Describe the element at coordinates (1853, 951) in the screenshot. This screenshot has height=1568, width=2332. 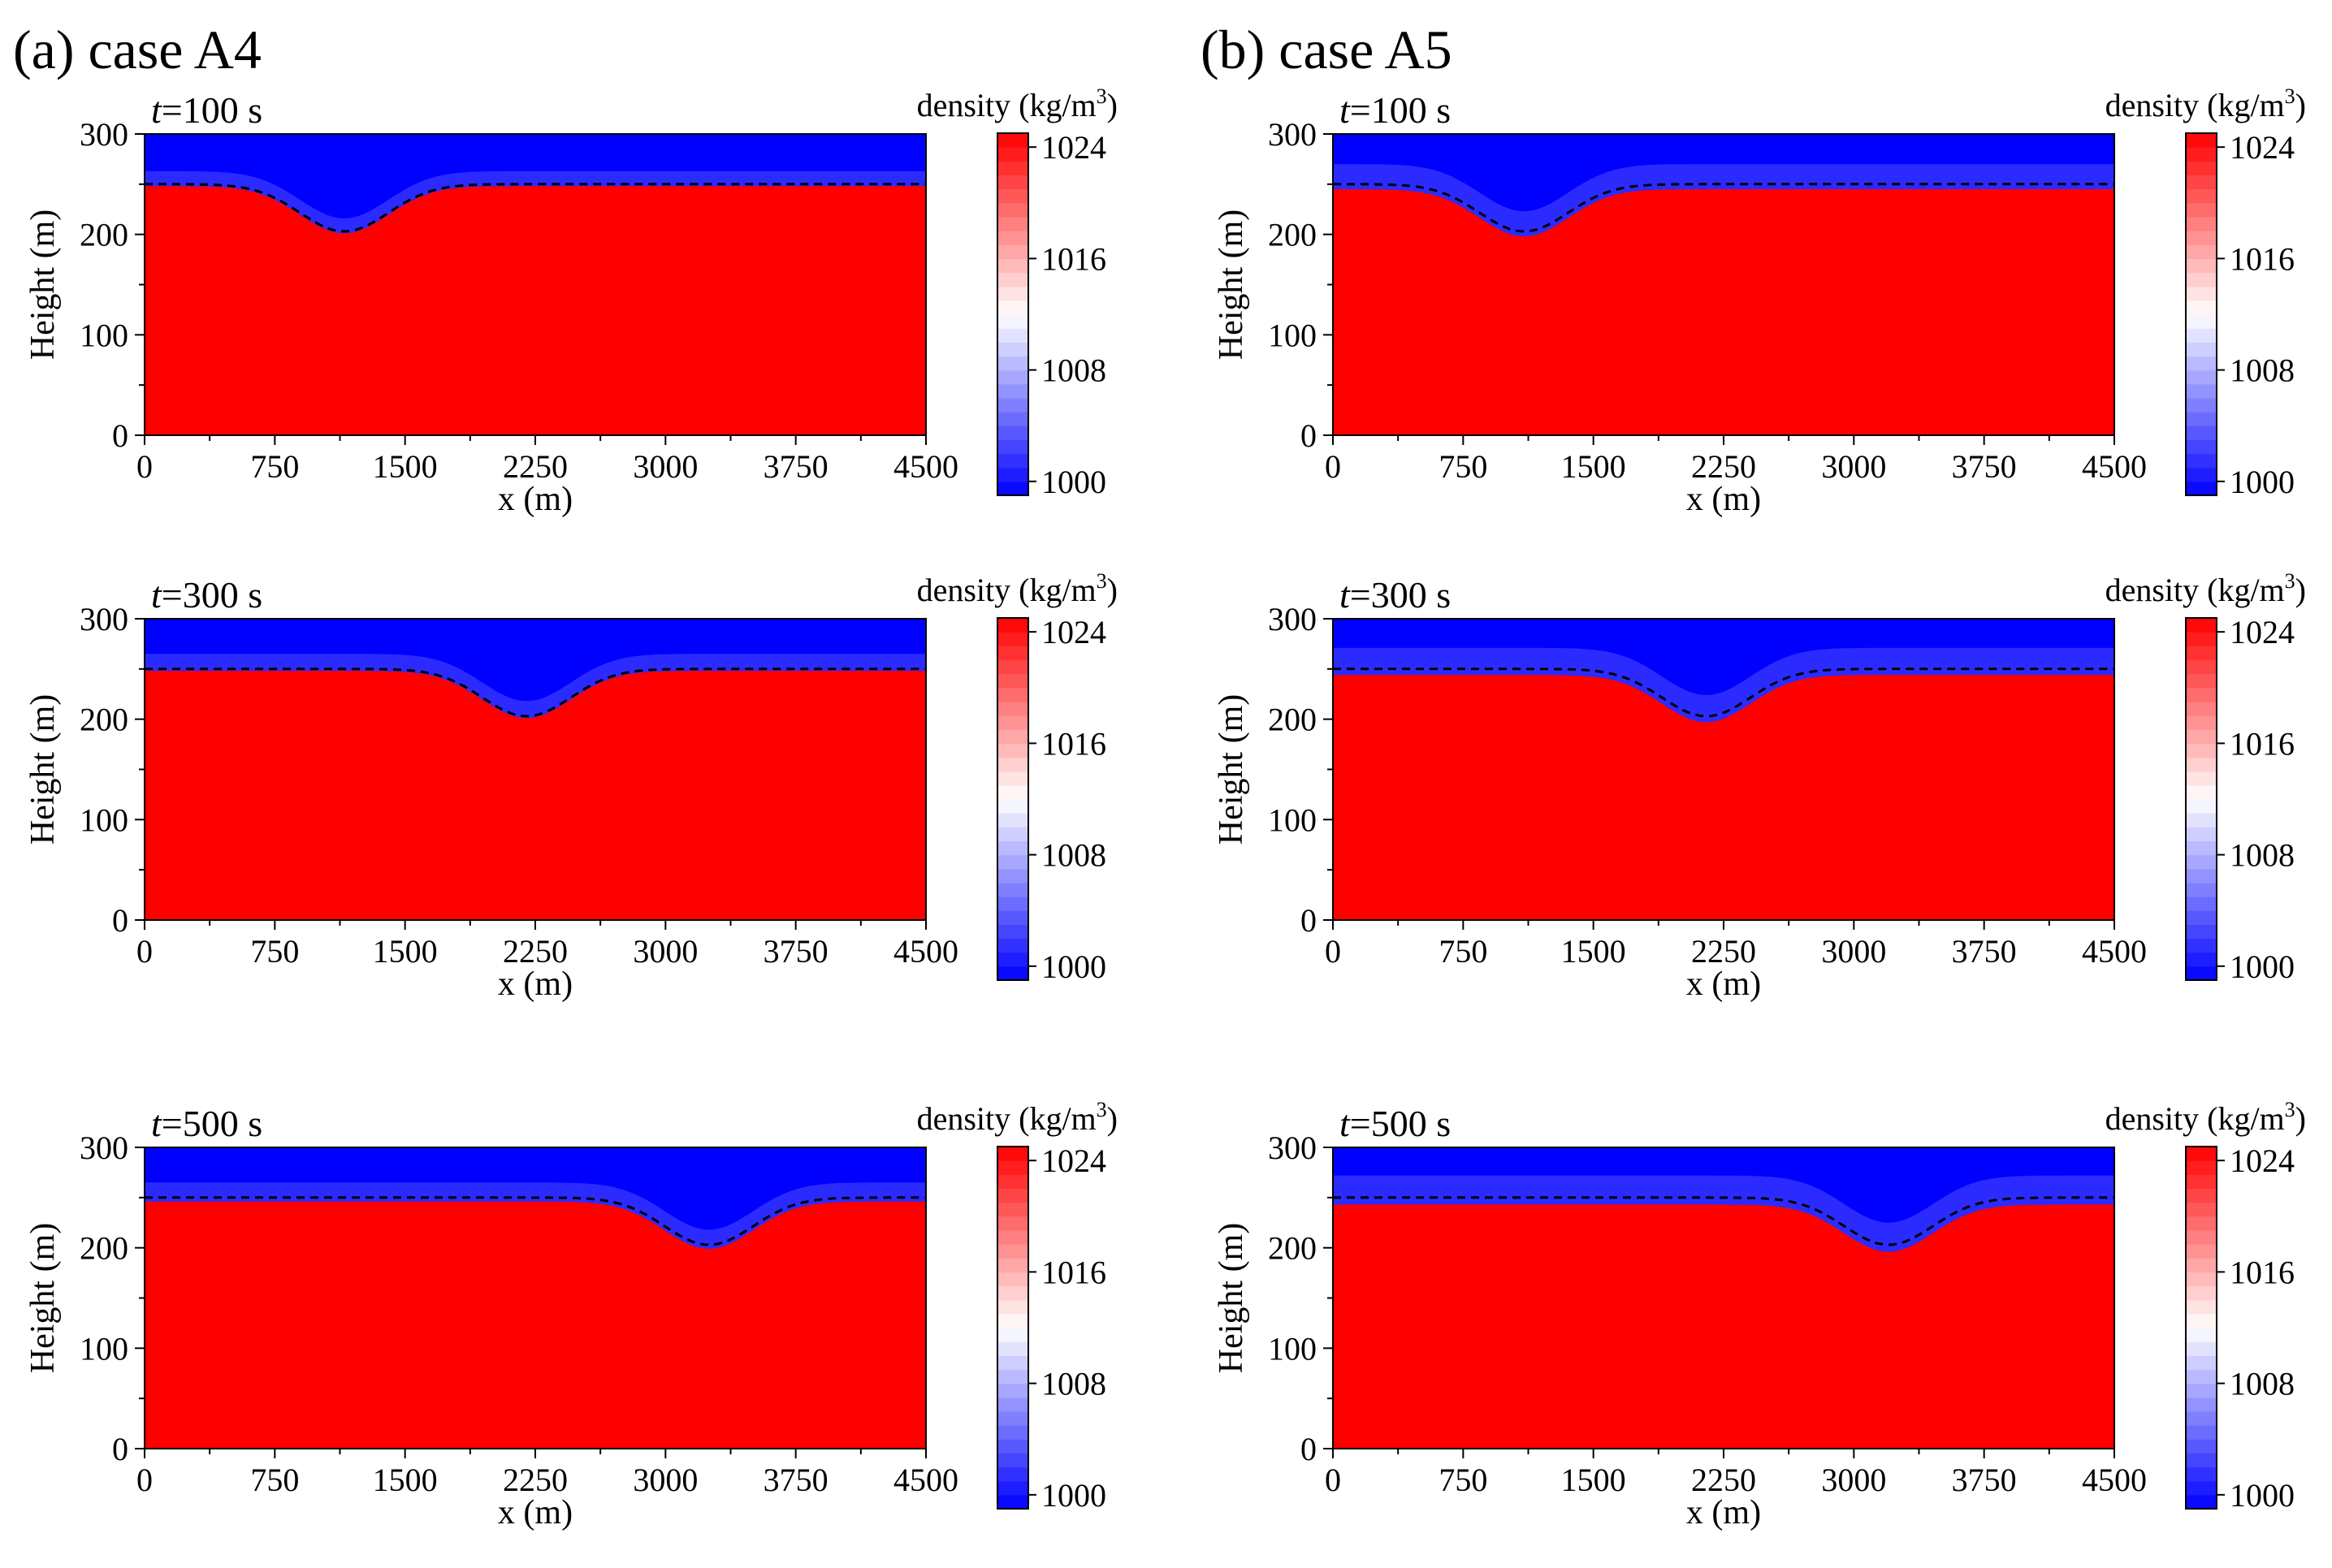
I see `x-tick-label: 3000` at that location.